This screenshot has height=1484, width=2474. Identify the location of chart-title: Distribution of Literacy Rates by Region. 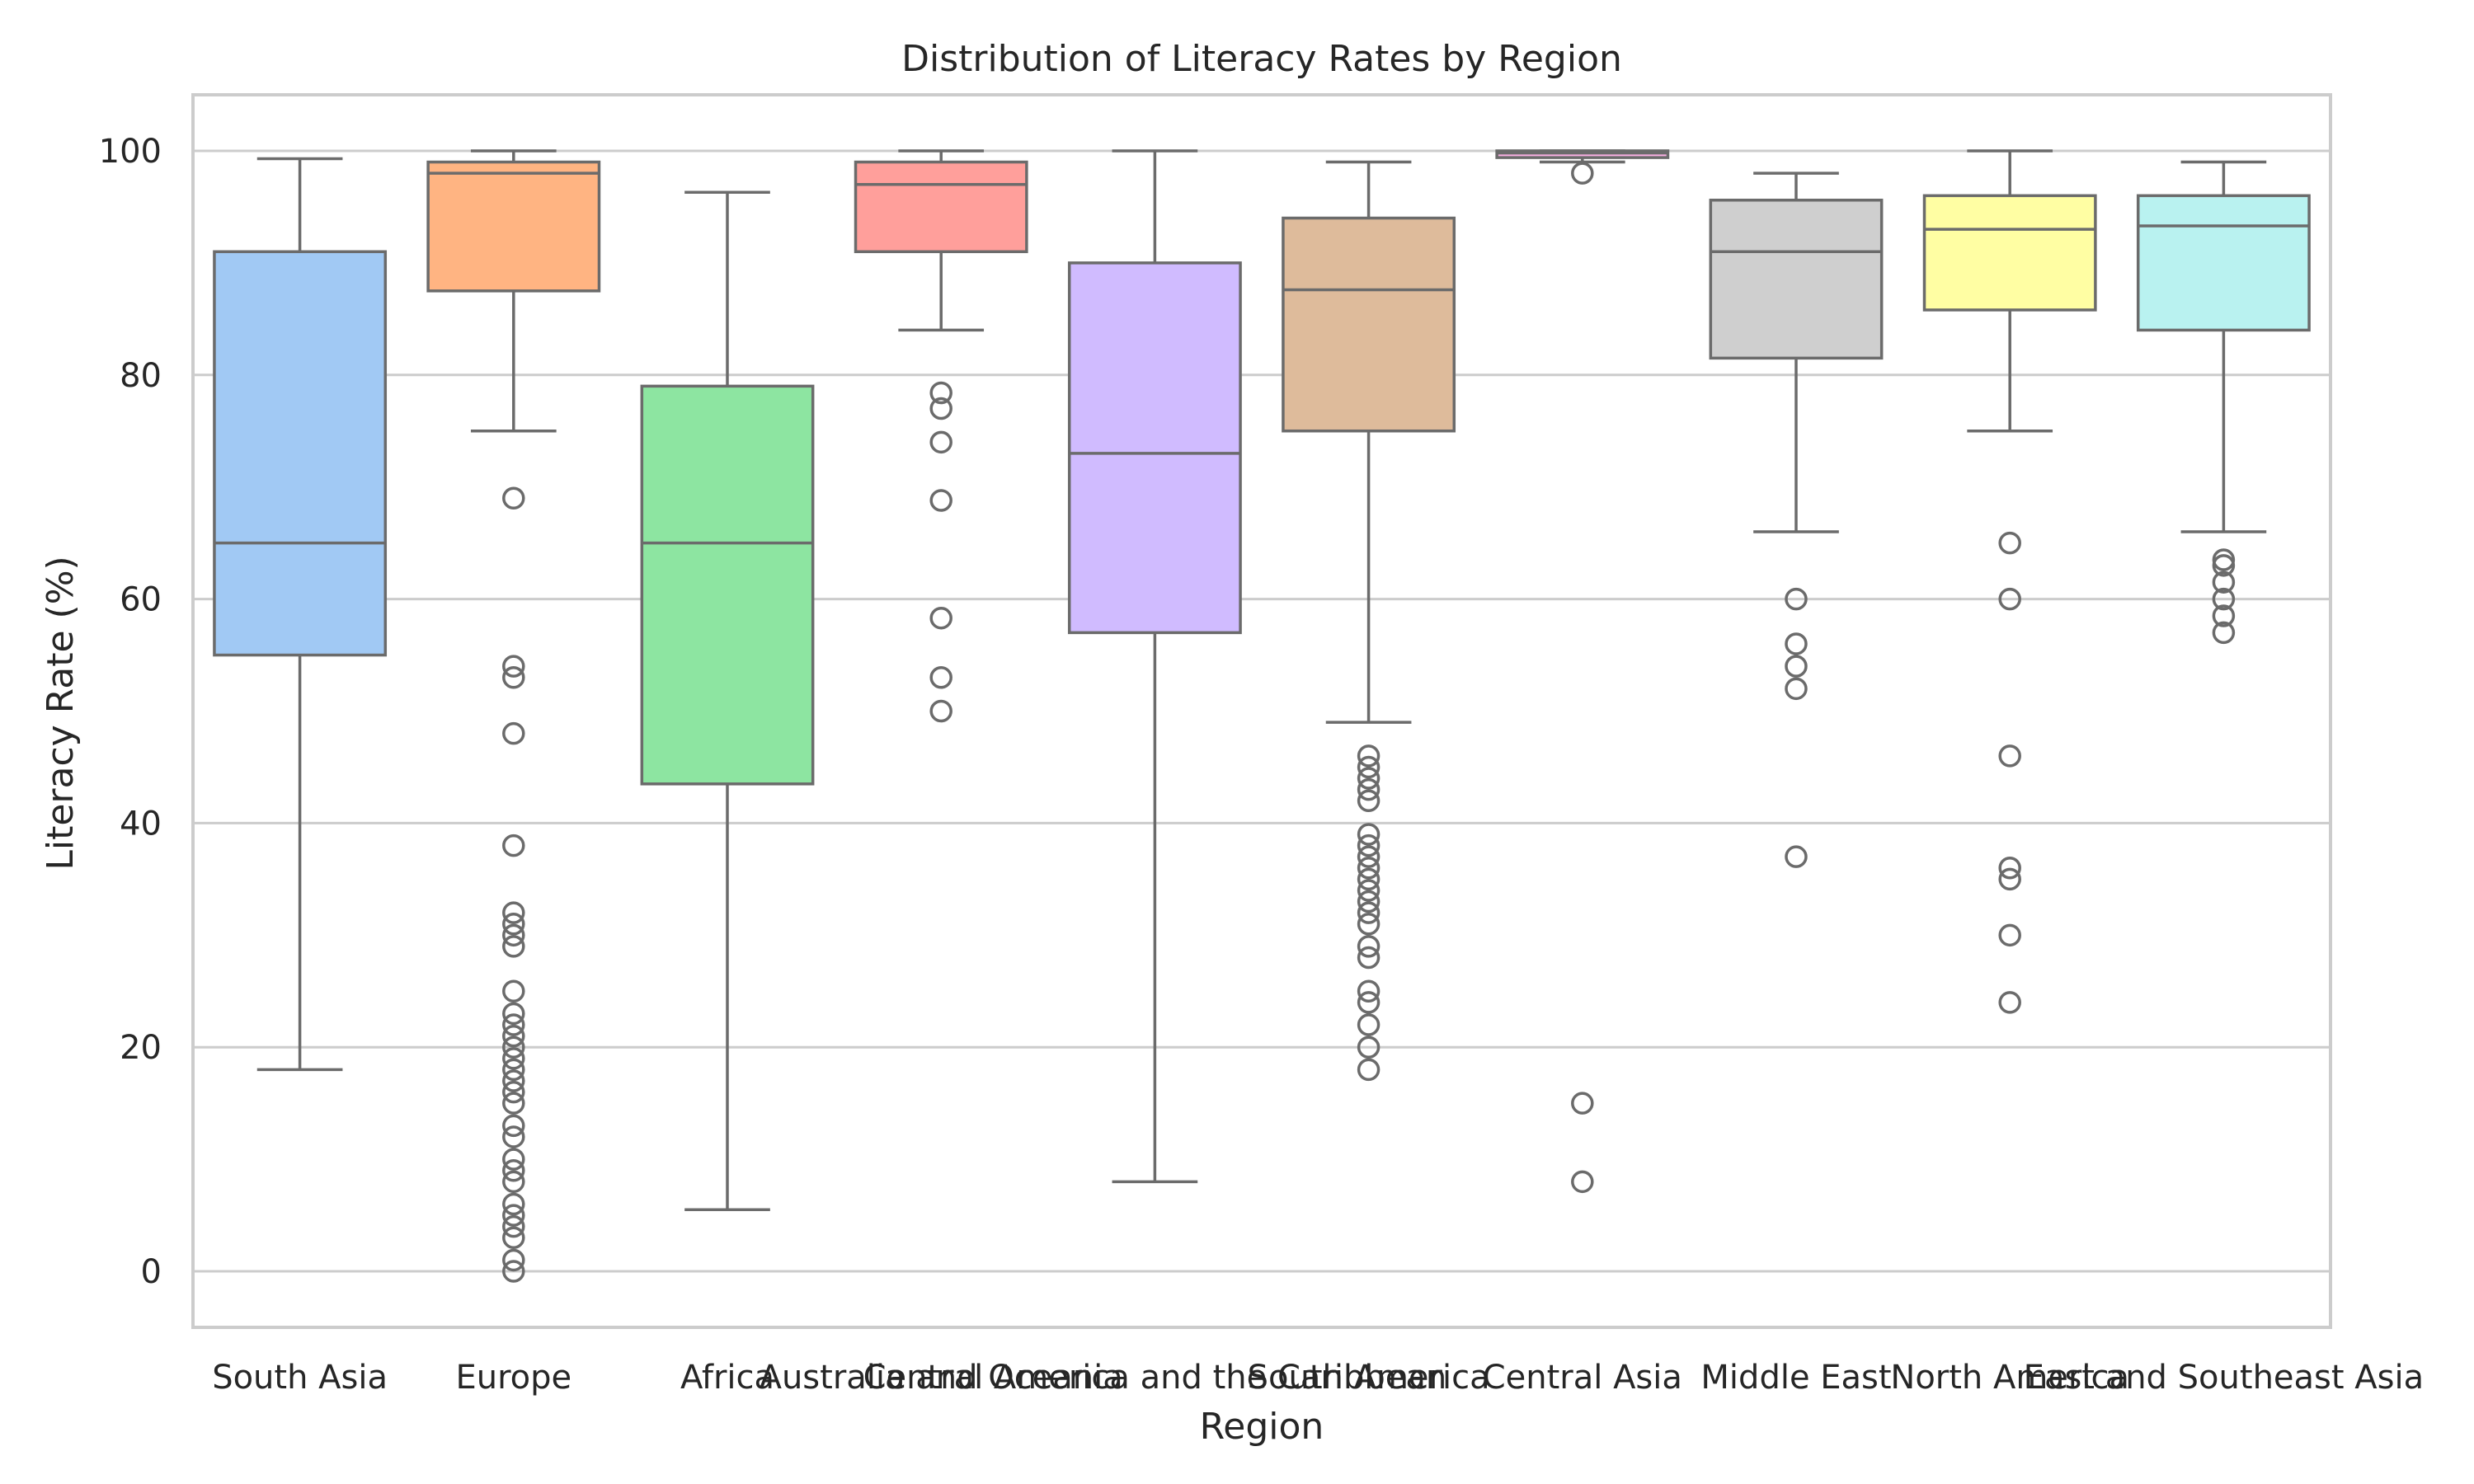
(1261, 59).